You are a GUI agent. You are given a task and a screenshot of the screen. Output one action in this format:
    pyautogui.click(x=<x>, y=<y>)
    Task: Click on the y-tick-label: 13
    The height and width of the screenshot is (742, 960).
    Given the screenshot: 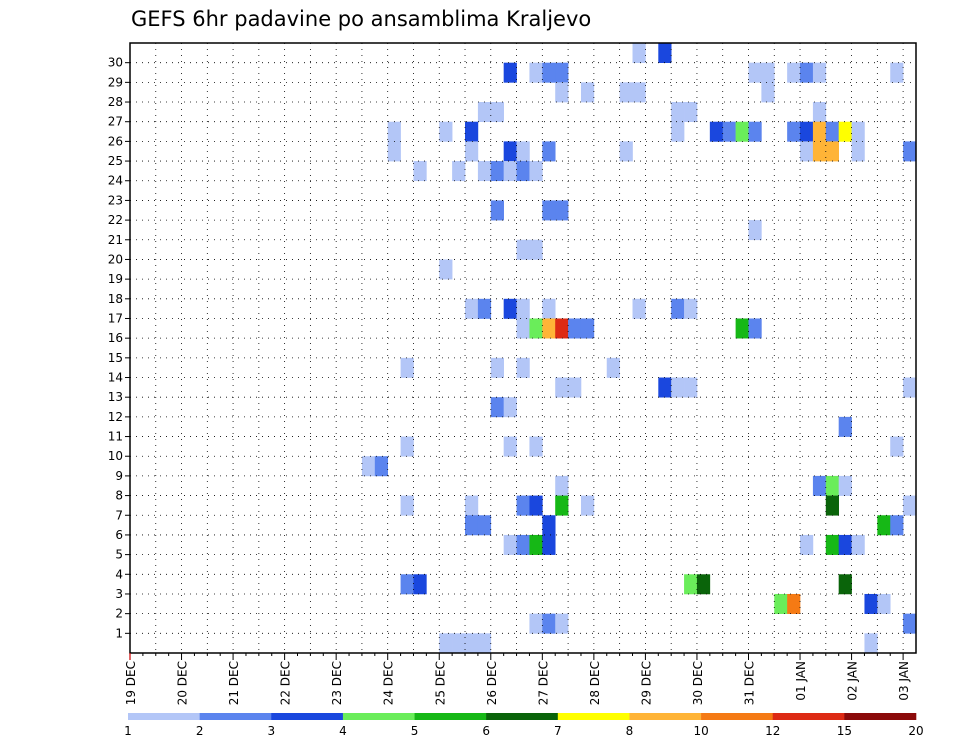 What is the action you would take?
    pyautogui.click(x=115, y=397)
    